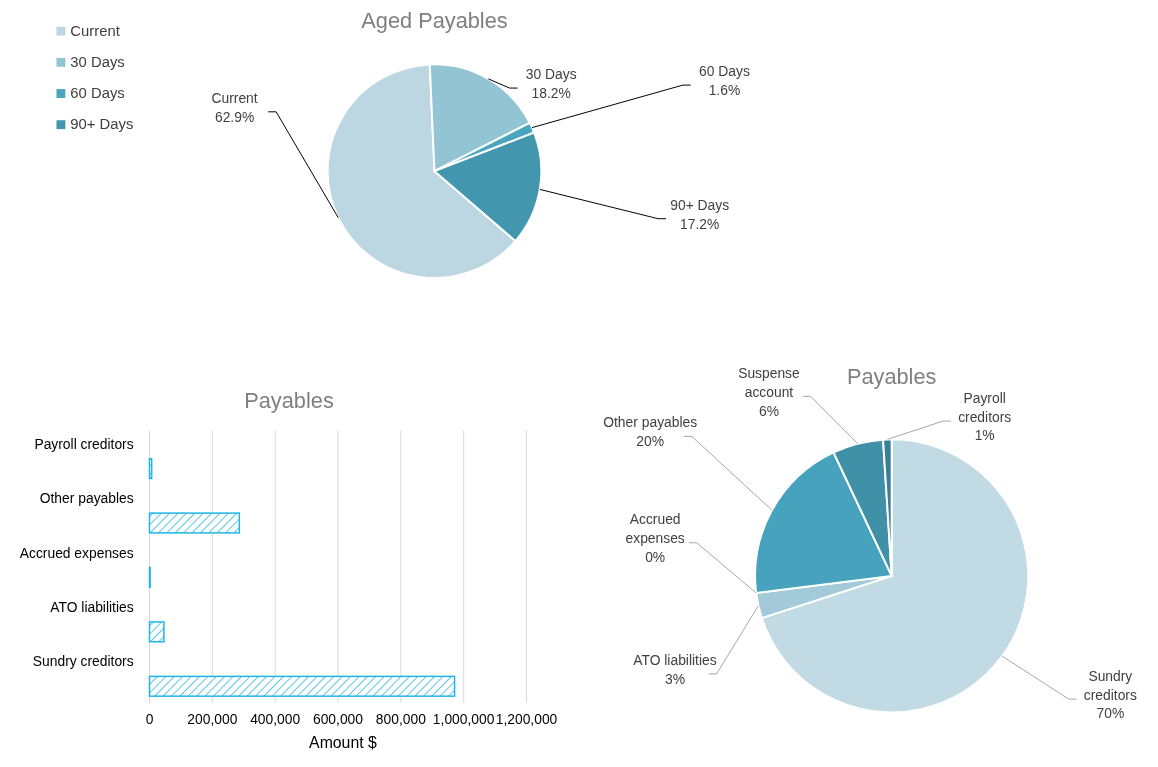 The height and width of the screenshot is (767, 1158). What do you see at coordinates (724, 71) in the screenshot?
I see `slice-label: 60 Days` at bounding box center [724, 71].